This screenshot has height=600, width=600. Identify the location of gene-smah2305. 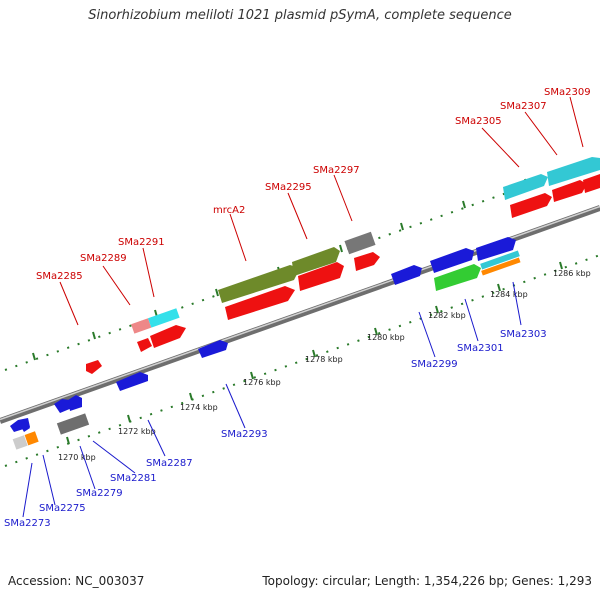
(525, 187).